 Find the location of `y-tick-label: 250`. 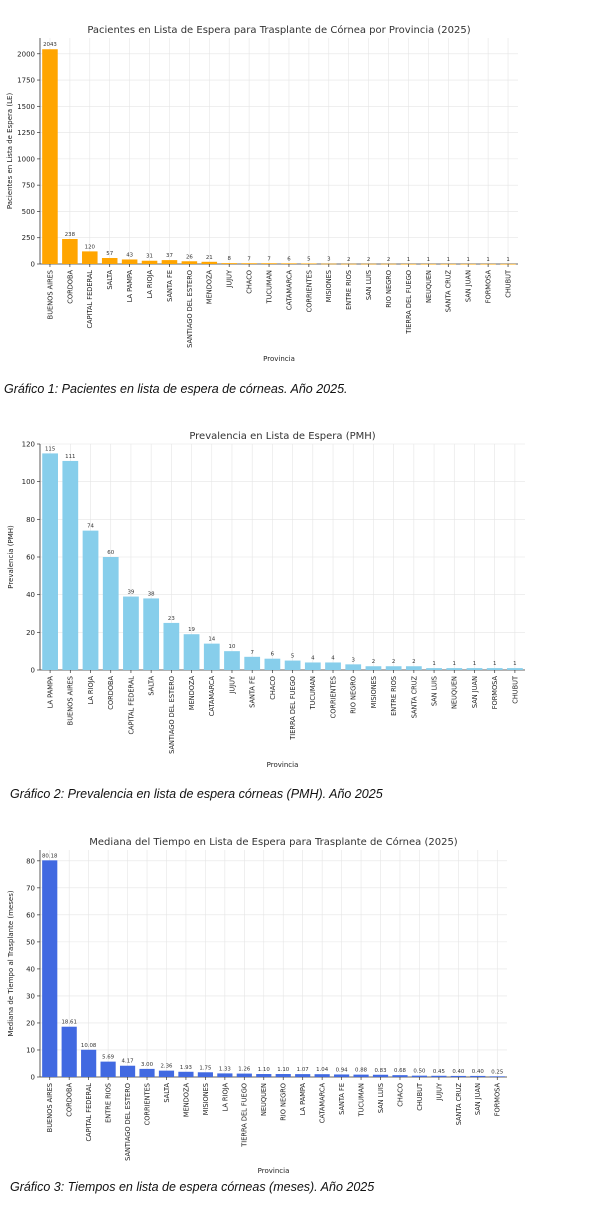

y-tick-label: 250 is located at coordinates (28, 238).